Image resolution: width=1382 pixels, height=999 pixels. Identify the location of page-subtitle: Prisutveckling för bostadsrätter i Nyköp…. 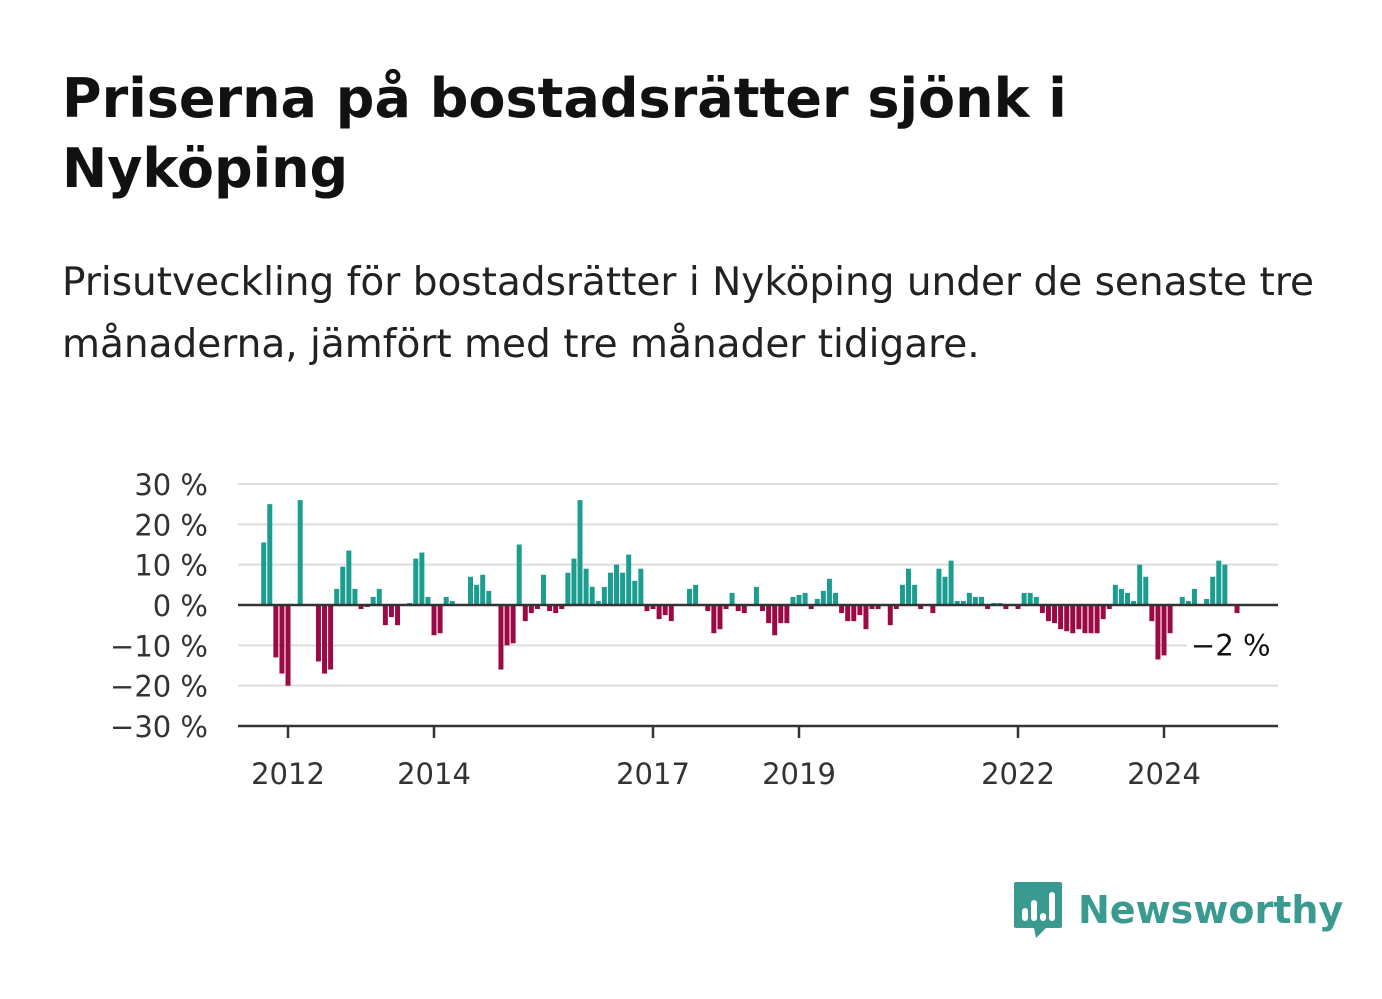
(688, 313).